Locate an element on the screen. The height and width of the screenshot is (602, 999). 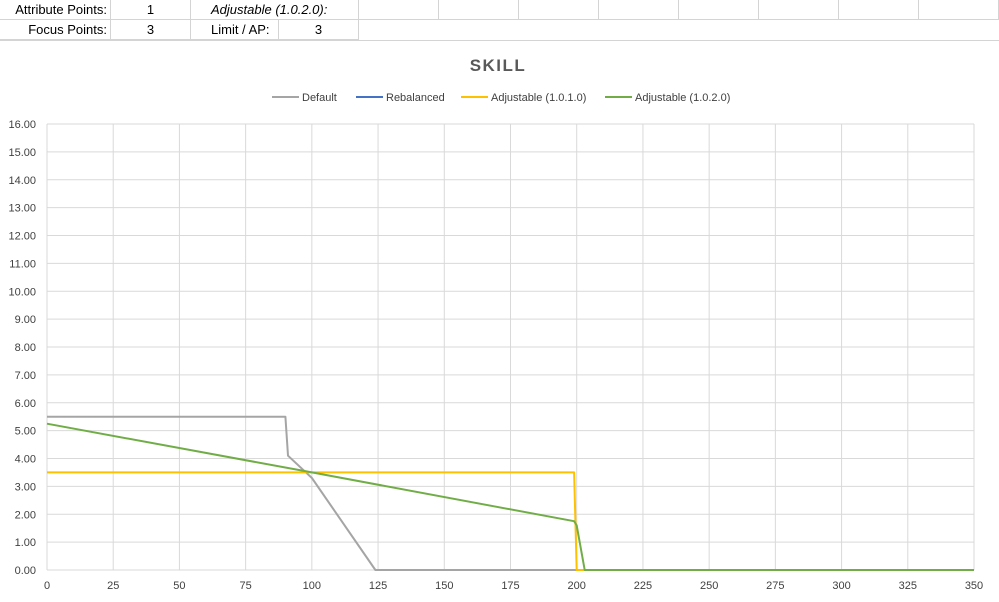
legend-entry: Adjustable (1.0.1.0) is located at coordinates (523, 98).